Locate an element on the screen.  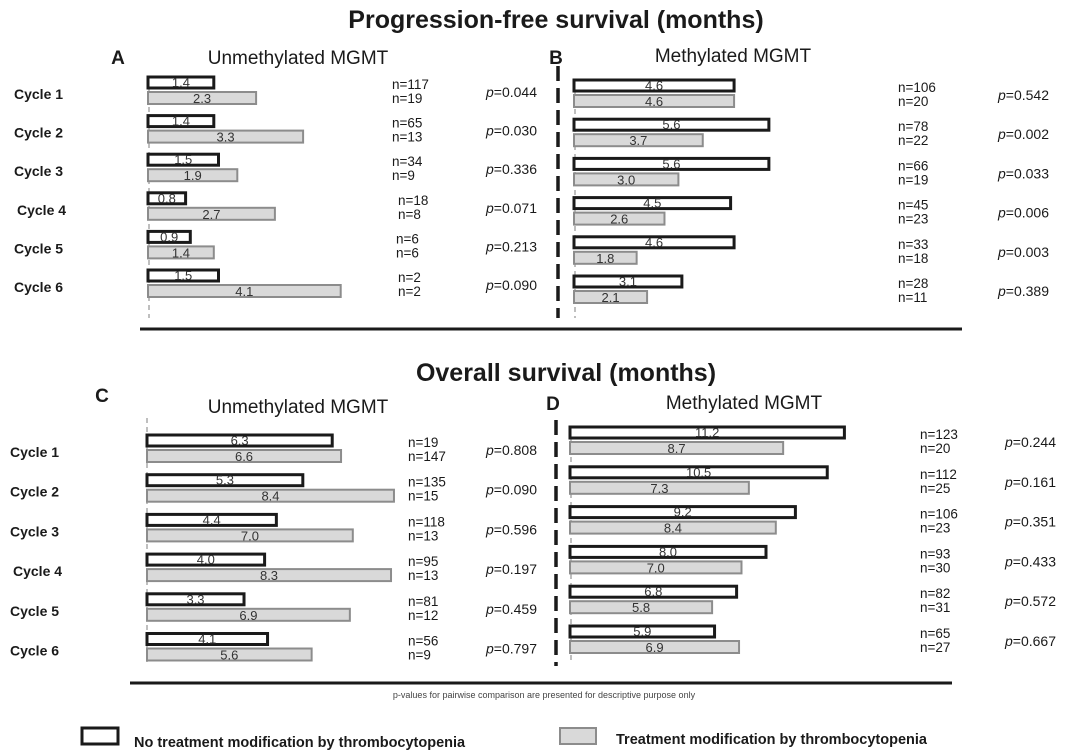
panel-b-n-mod: n=11 is located at coordinates (912, 297).